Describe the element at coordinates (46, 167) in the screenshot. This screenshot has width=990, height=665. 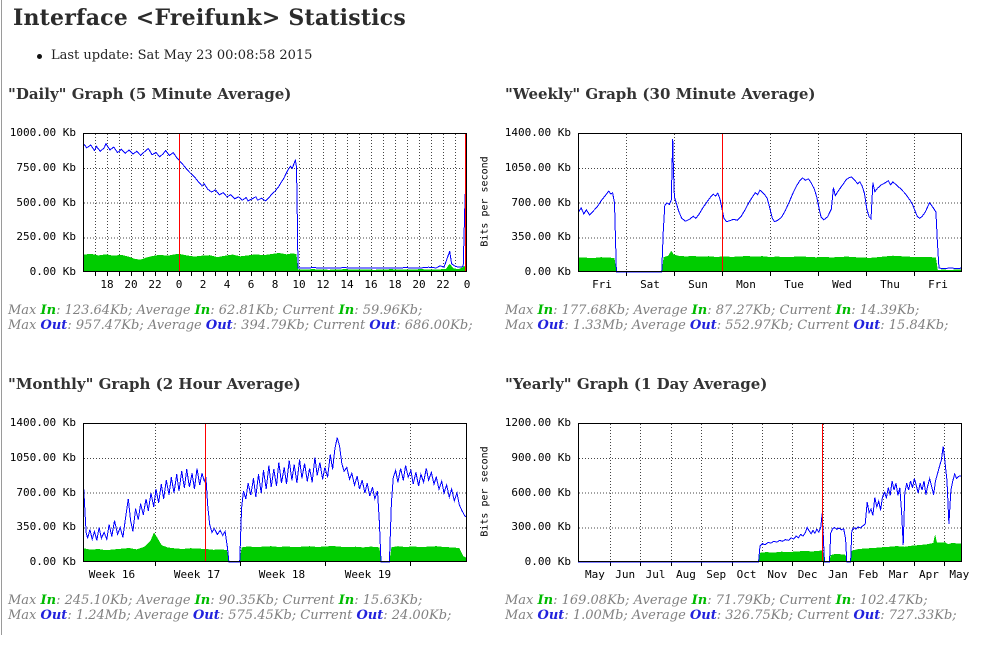
I see `y-axis-label: 750.00 Kb` at that location.